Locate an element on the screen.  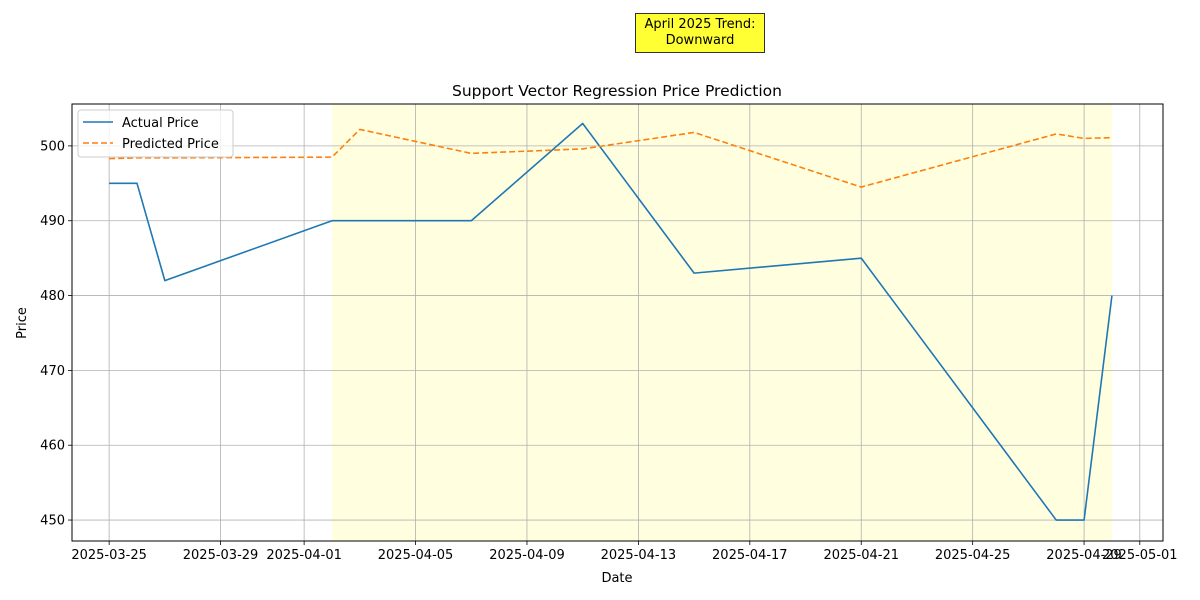
trend-annotation-line2: Downward is located at coordinates (700, 40).